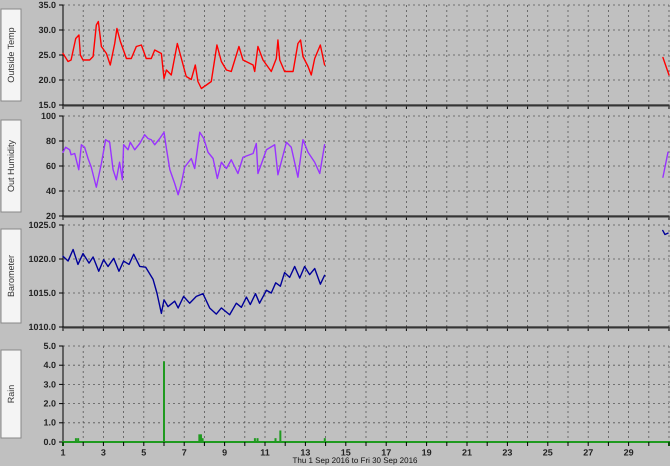  What do you see at coordinates (11, 165) in the screenshot?
I see `y-axis-title: Out Humidity` at bounding box center [11, 165].